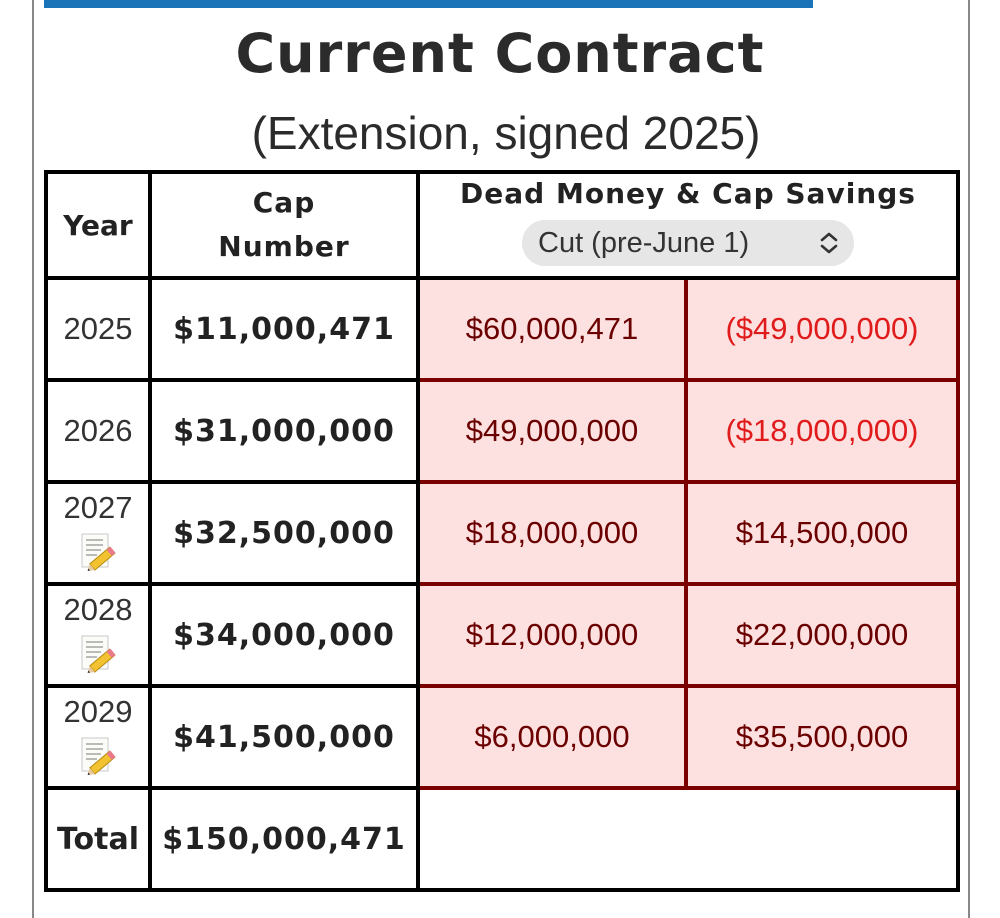 This screenshot has width=1000, height=918. I want to click on year-cell: 2026, so click(98, 431).